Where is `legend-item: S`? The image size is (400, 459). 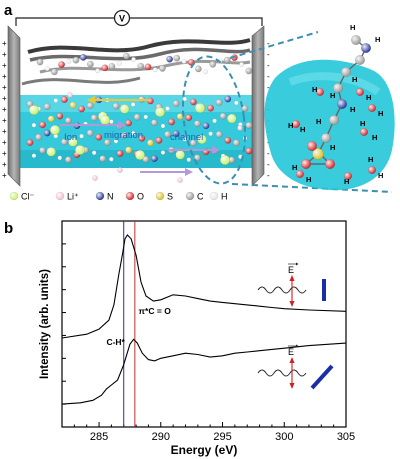 legend-item: S is located at coordinates (164, 197).